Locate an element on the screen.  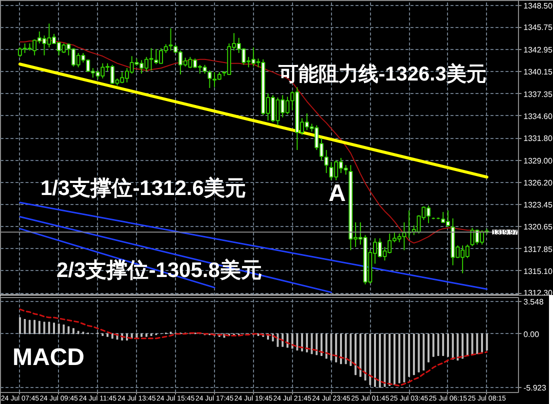
y-tick-label: 1348.50 is located at coordinates (538, 5).